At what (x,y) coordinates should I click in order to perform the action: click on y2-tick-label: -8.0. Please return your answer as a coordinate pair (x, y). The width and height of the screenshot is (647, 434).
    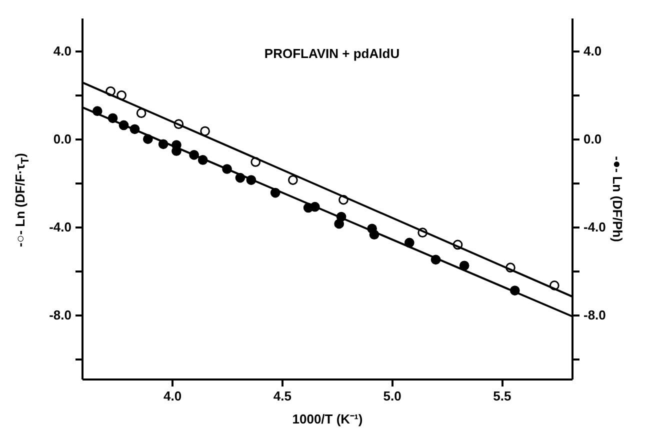
    Looking at the image, I should click on (595, 315).